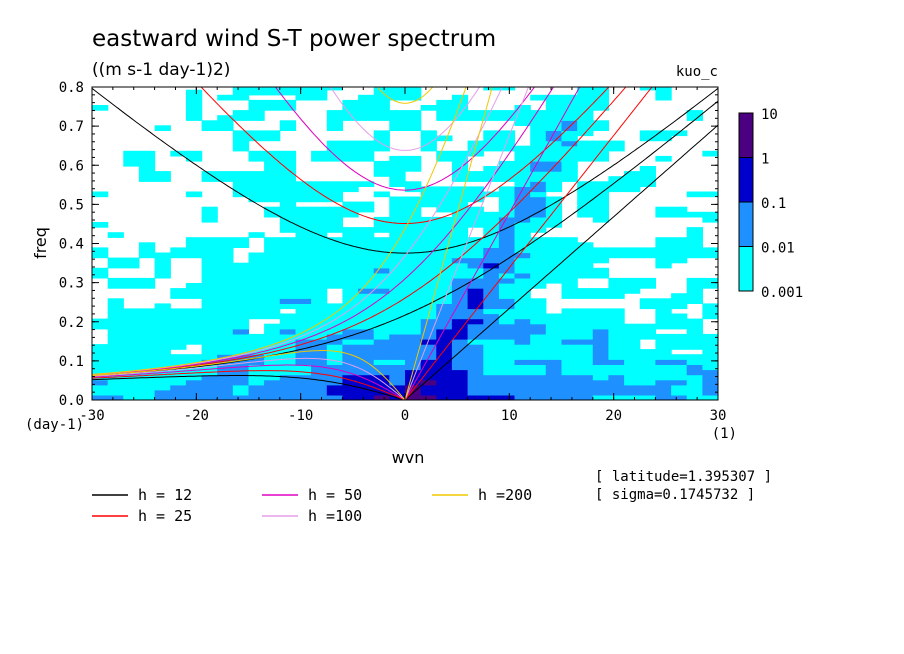  Describe the element at coordinates (71, 166) in the screenshot. I see `y-tick-label: 0.6` at that location.